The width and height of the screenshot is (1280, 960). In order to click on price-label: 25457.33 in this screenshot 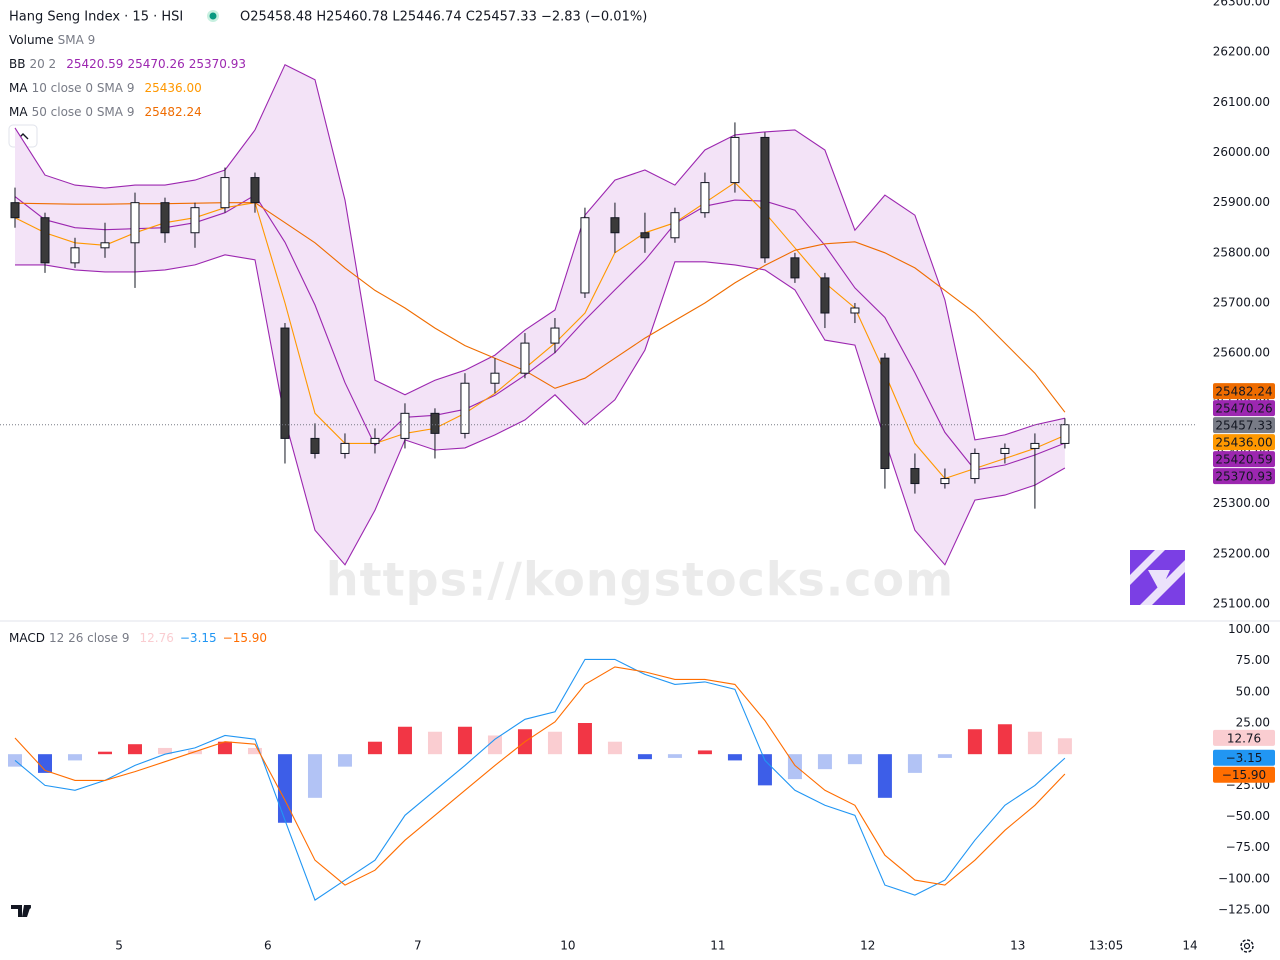, I will do `click(1243, 426)`.